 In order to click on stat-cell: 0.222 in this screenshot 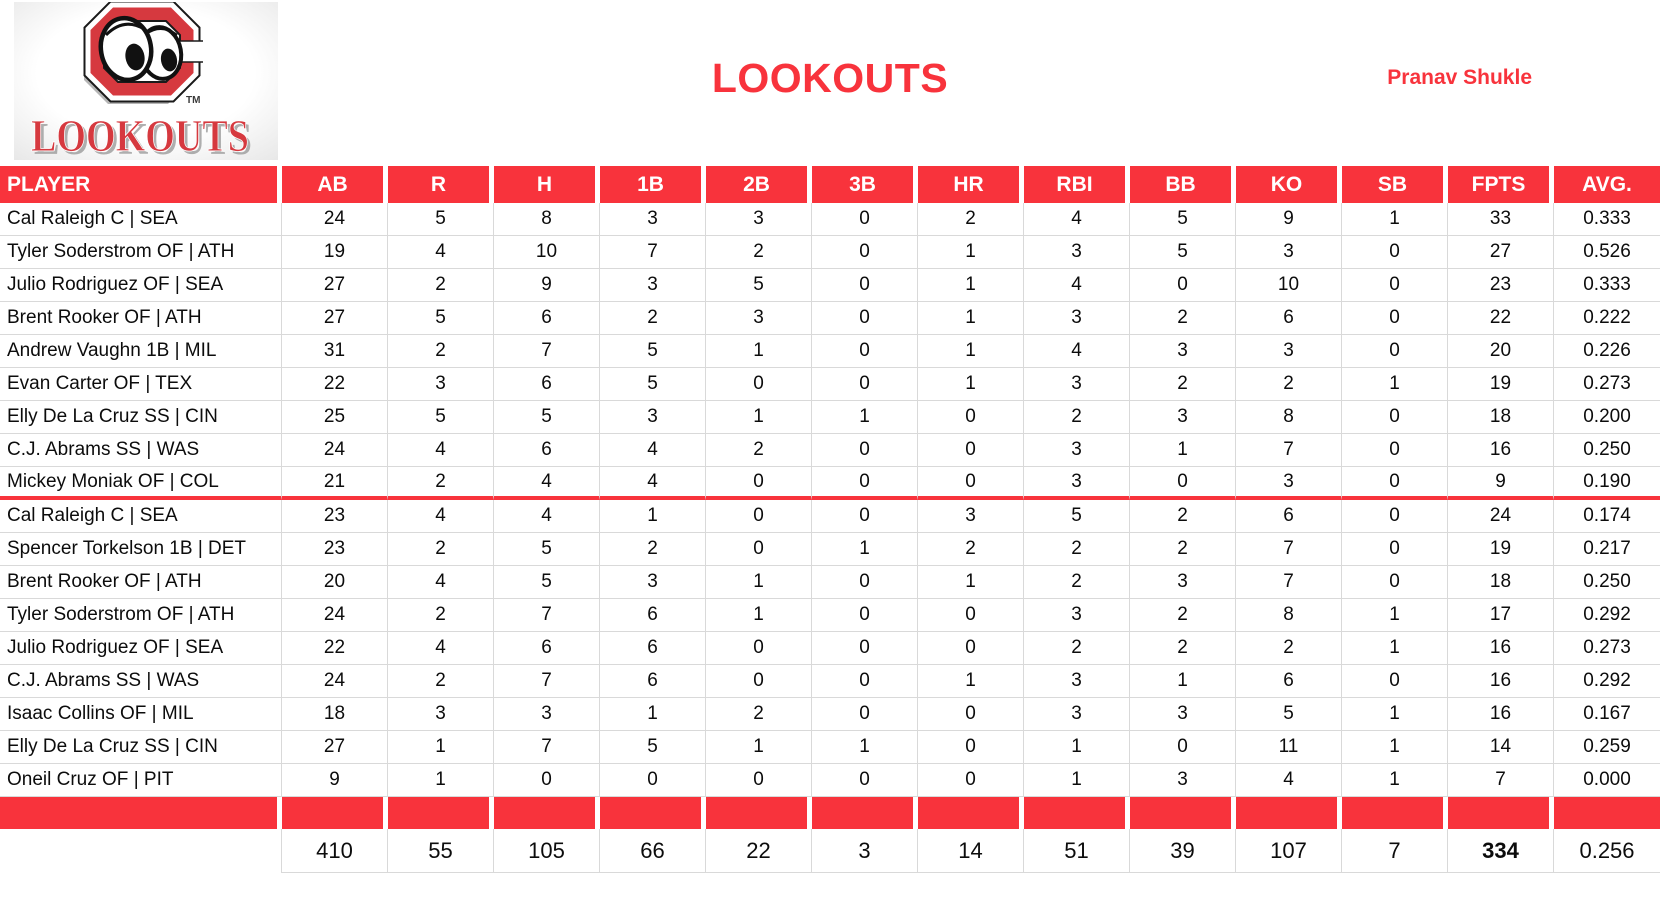, I will do `click(1607, 318)`.